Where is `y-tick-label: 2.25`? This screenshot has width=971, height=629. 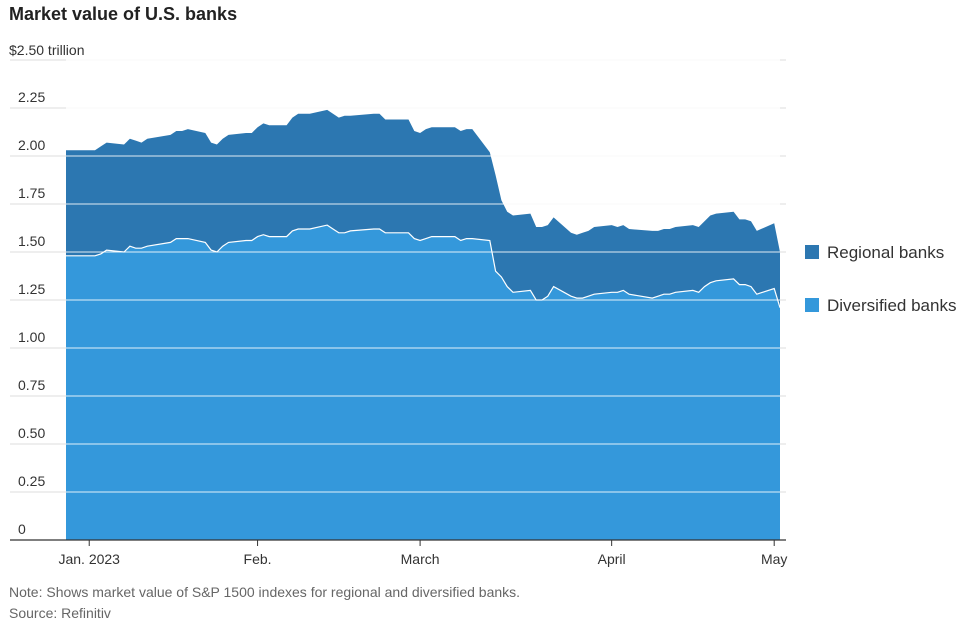
y-tick-label: 2.25 is located at coordinates (31, 97).